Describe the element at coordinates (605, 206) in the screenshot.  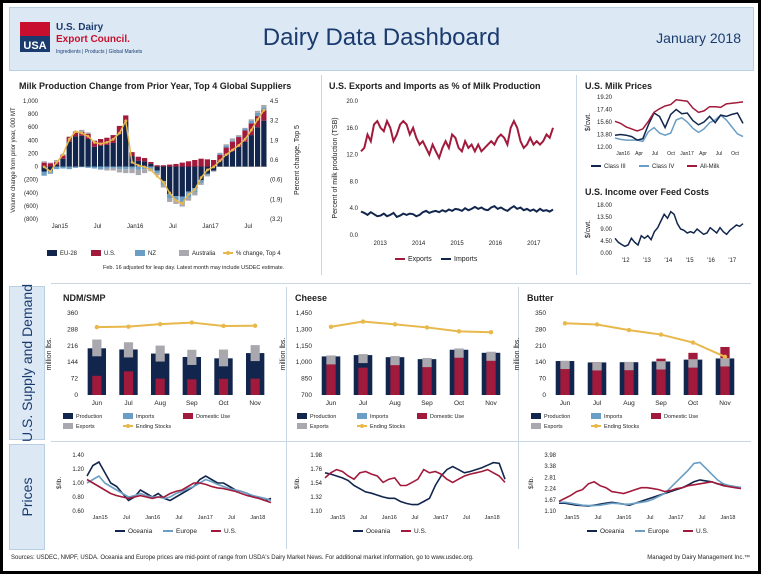
I see `y-tick-label: 18.00` at that location.